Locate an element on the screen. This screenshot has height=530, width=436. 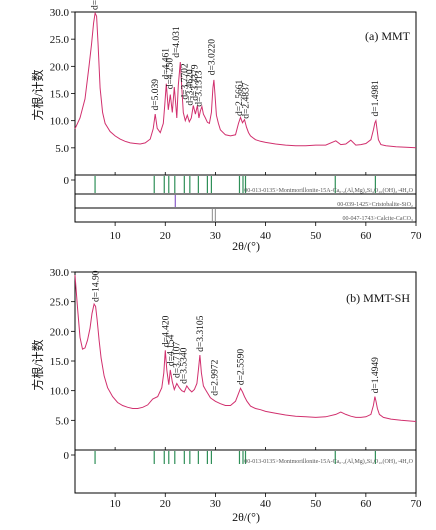
panel-label-a: (a) MMT is located at coordinates (388, 36).